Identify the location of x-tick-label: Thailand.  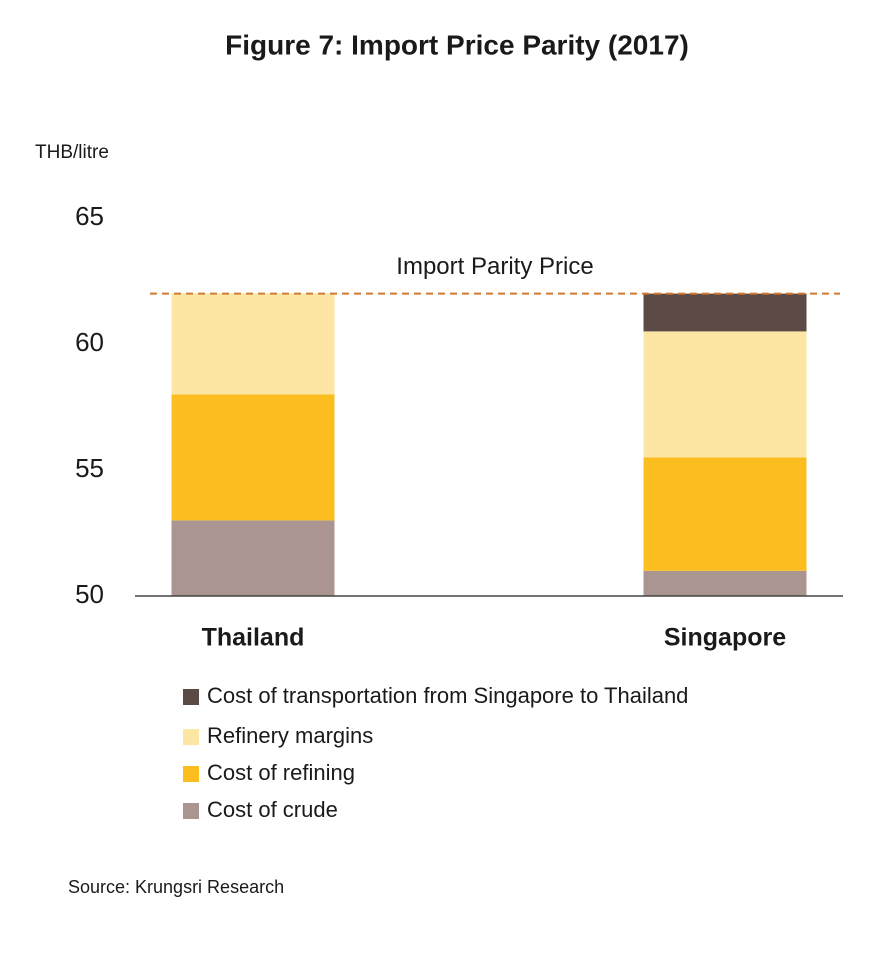
(253, 638).